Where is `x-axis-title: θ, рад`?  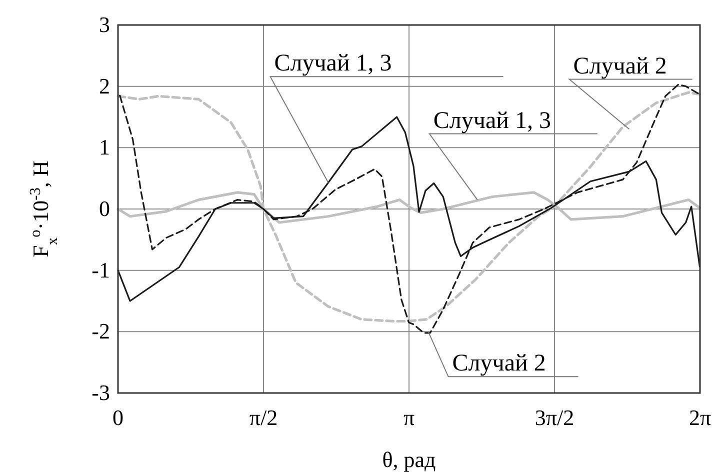 x-axis-title: θ, рад is located at coordinates (409, 459).